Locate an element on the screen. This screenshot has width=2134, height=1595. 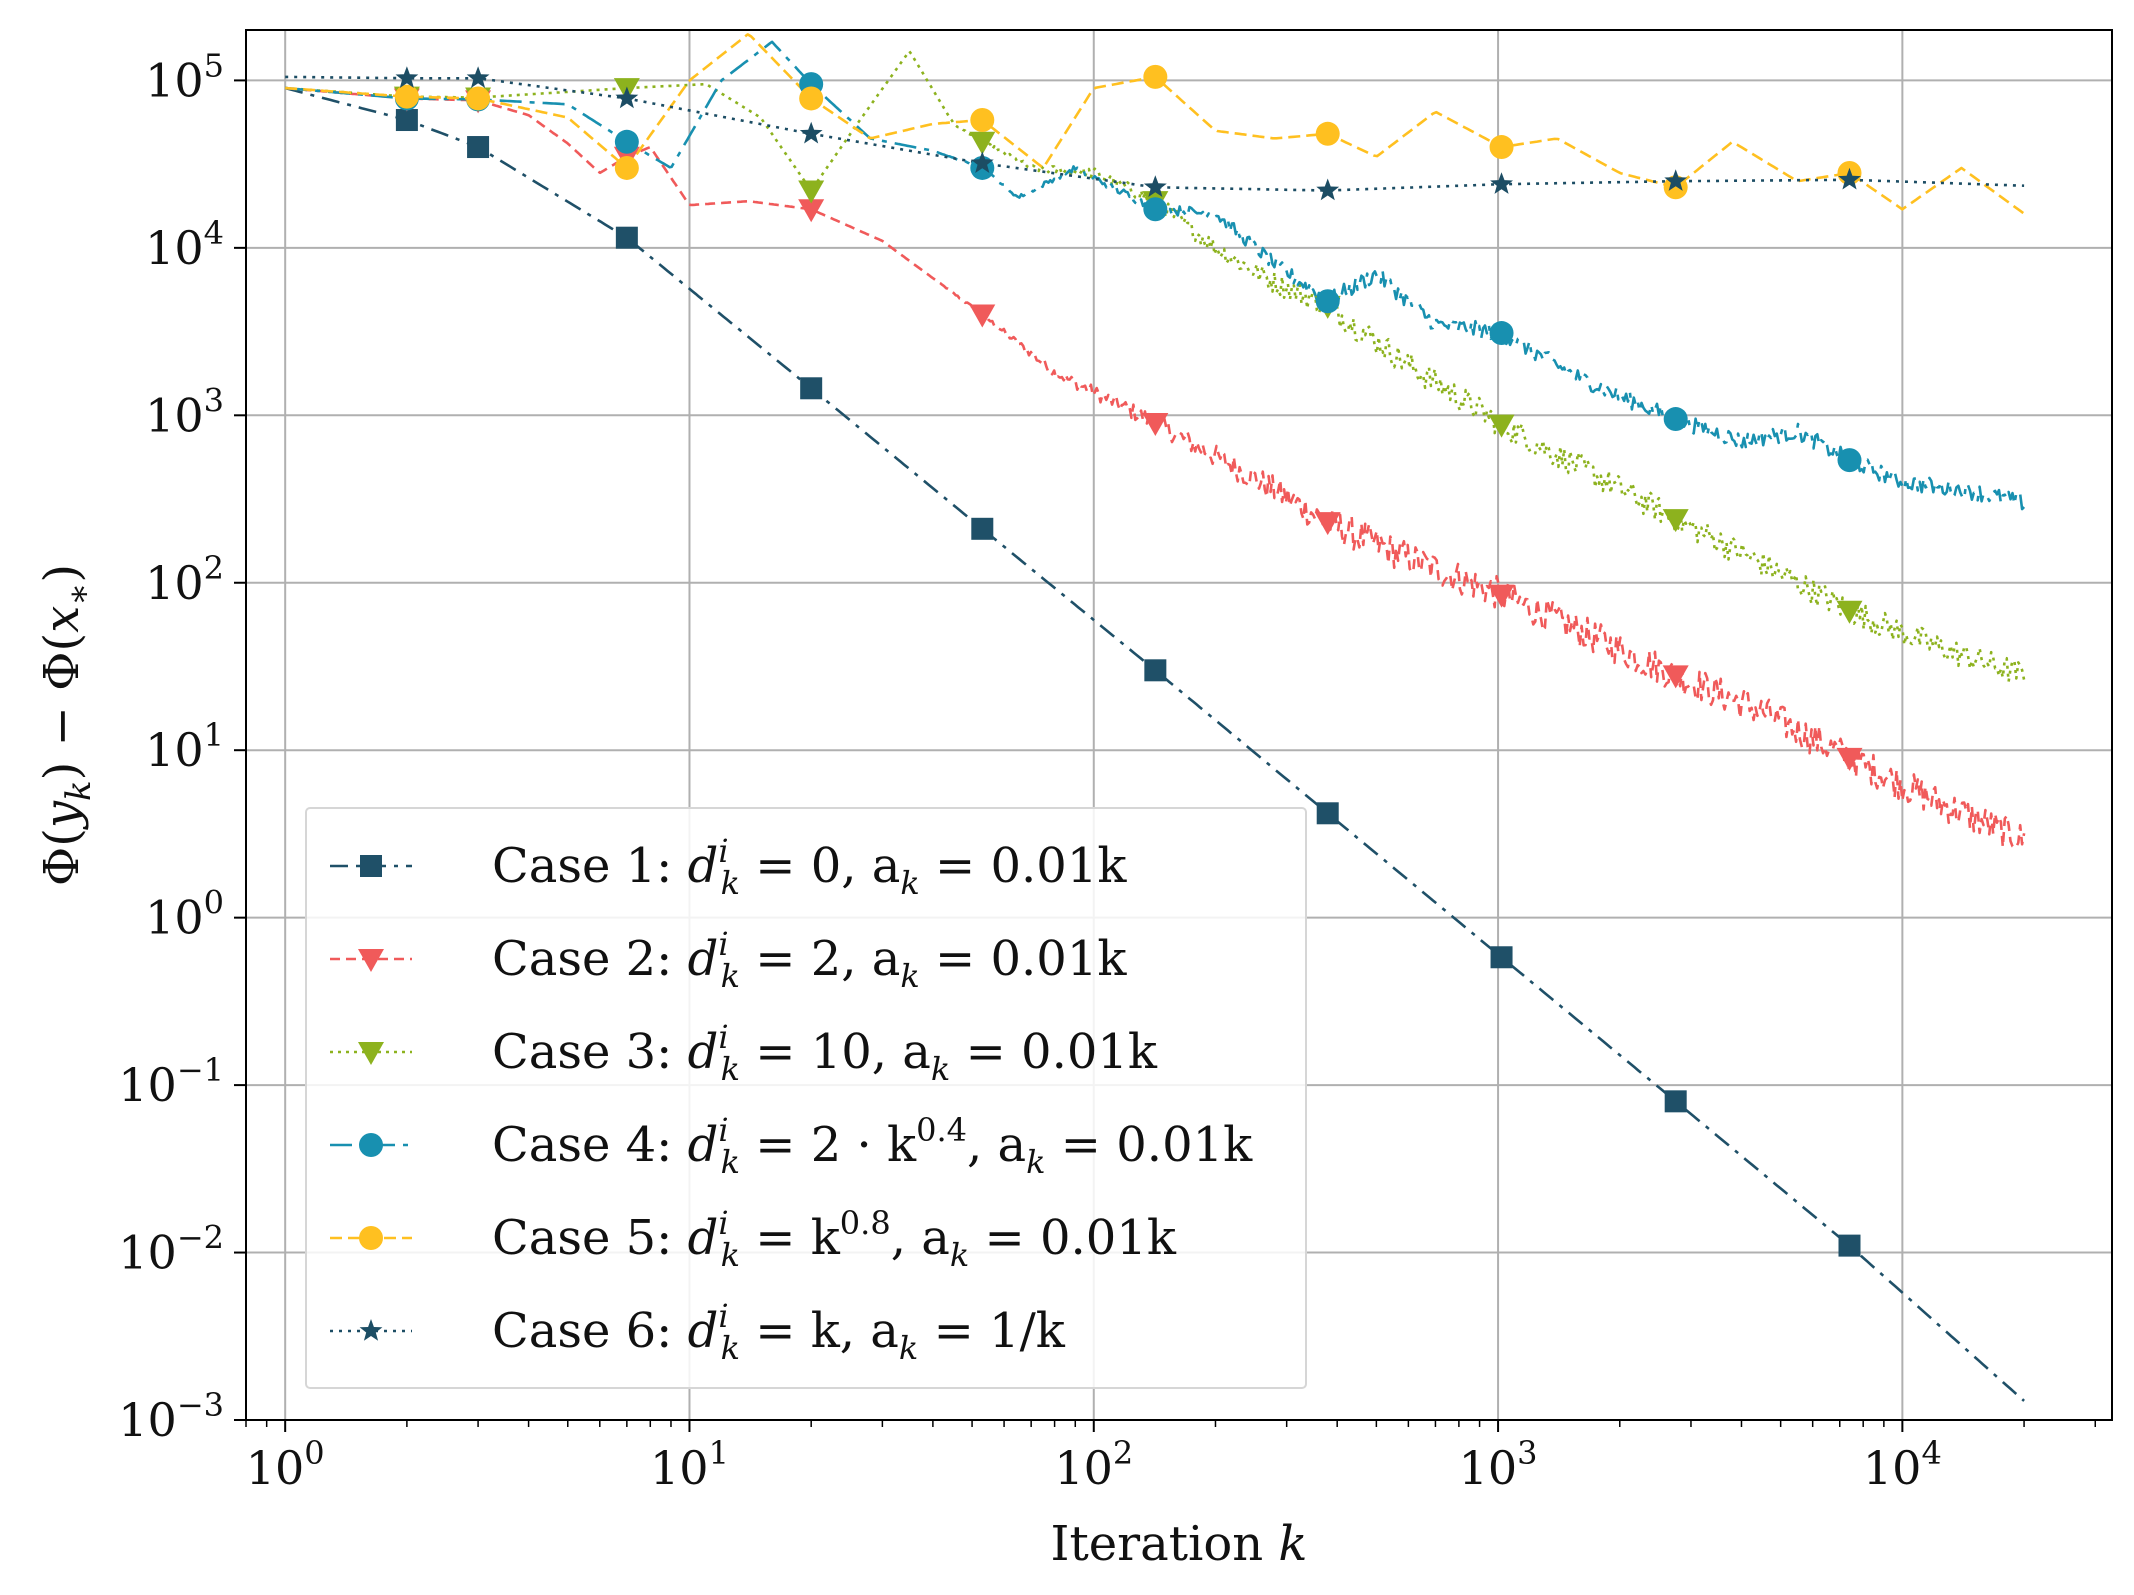
legend-label: Case 3: di k = 10, ak = 0.01k is located at coordinates (825, 1053).